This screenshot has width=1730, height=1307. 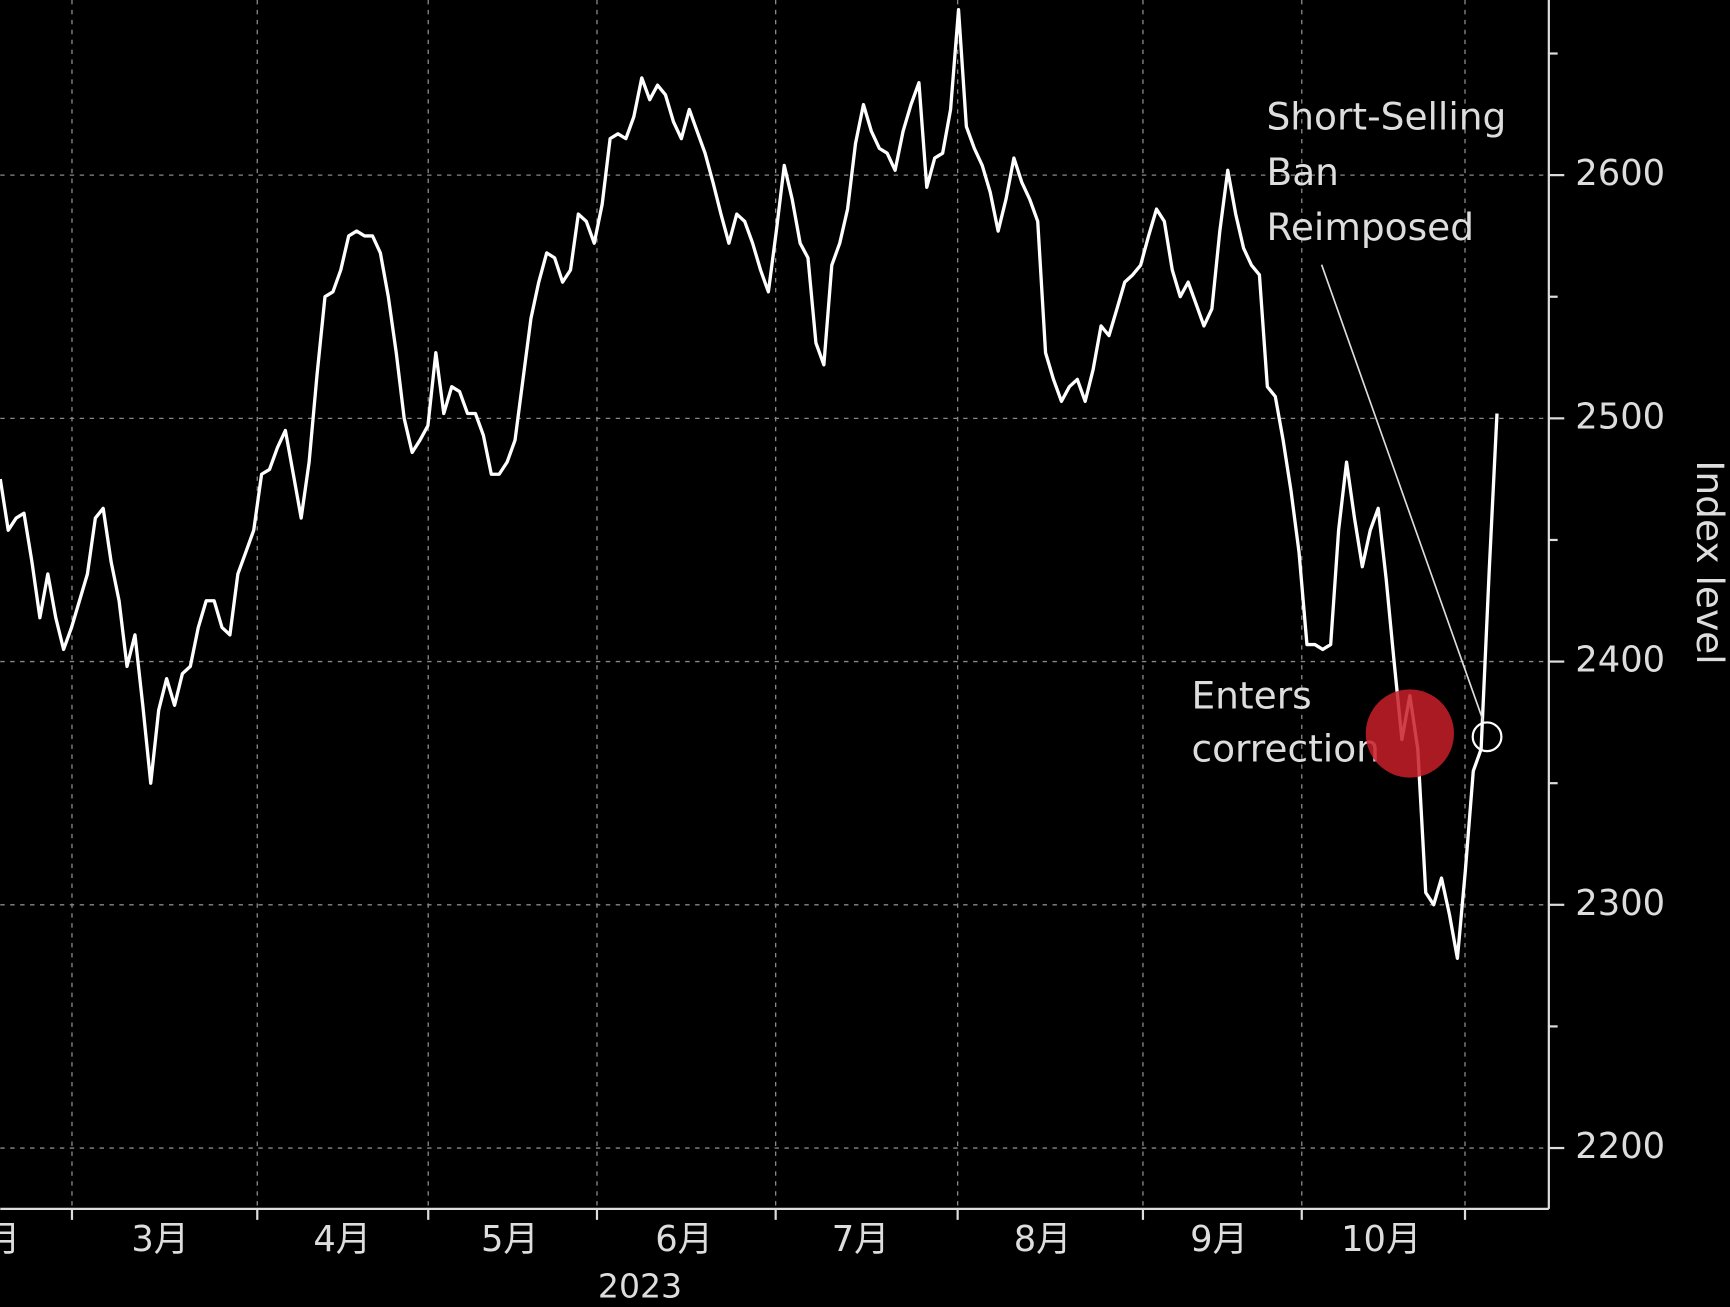 I want to click on x-tick-label: 3月, so click(x=160, y=1239).